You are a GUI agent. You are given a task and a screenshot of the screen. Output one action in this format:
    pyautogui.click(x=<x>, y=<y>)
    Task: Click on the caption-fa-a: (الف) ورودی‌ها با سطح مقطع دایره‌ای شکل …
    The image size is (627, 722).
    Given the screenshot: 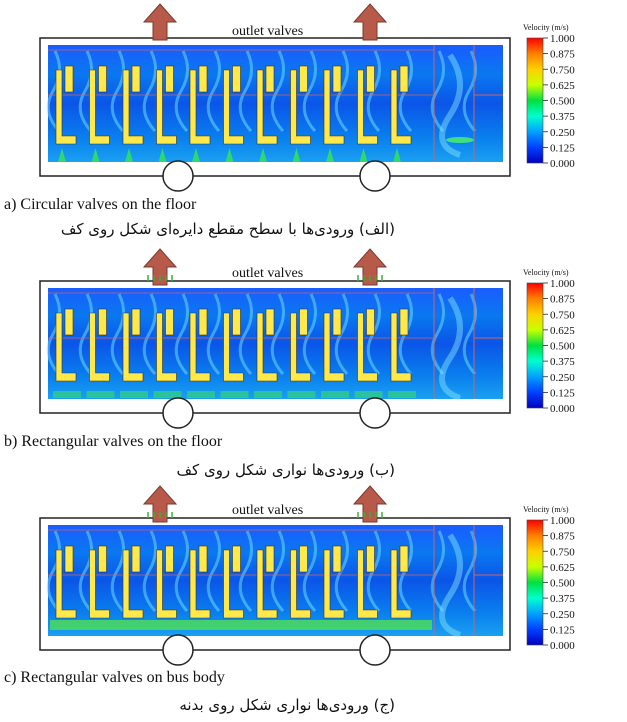 What is the action you would take?
    pyautogui.click(x=227, y=229)
    